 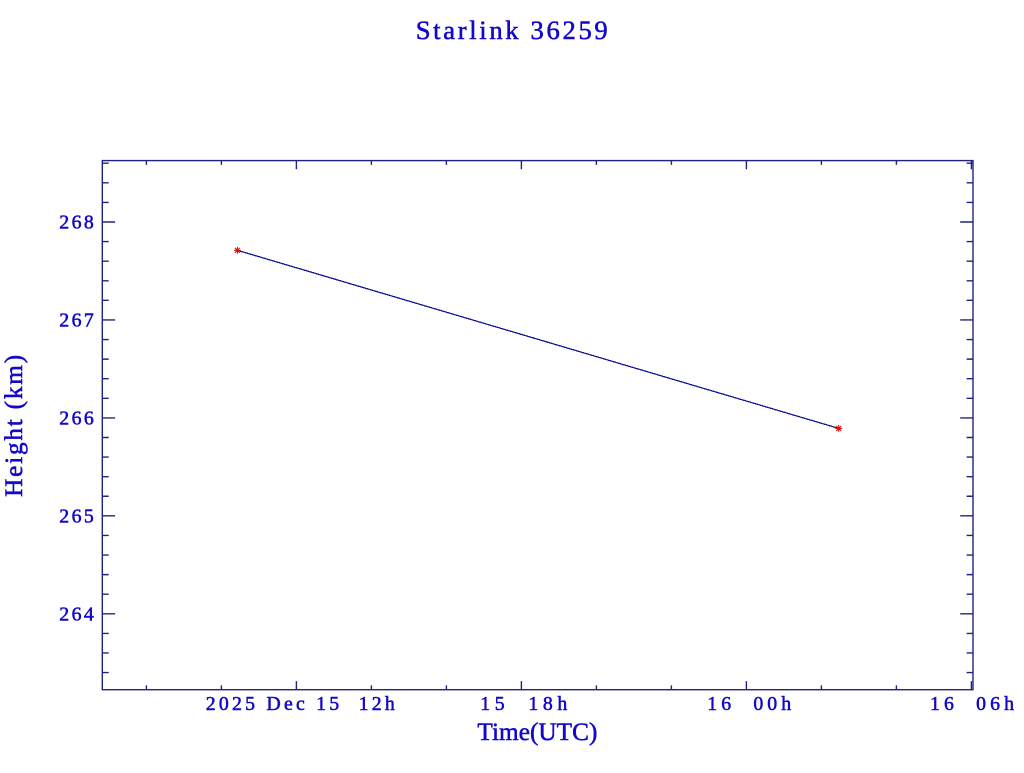 What do you see at coordinates (76, 419) in the screenshot?
I see `svg-text: 266` at bounding box center [76, 419].